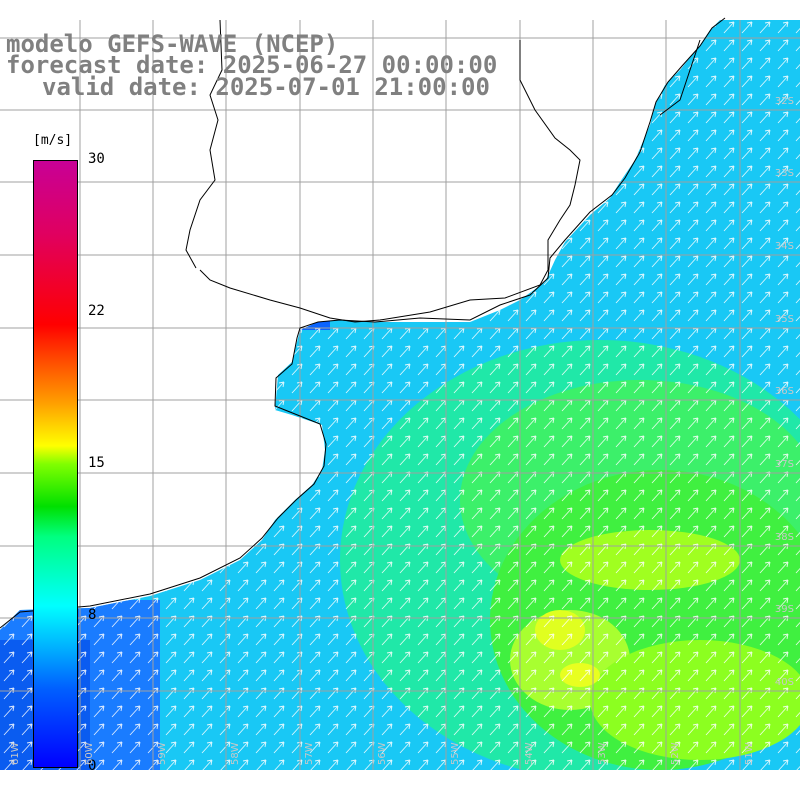  Describe the element at coordinates (784, 609) in the screenshot. I see `lat-label: 39S` at that location.